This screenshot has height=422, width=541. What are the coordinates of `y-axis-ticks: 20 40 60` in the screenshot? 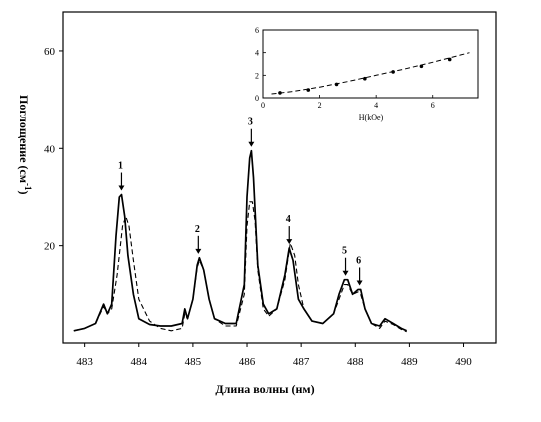 It's located at (53, 149).